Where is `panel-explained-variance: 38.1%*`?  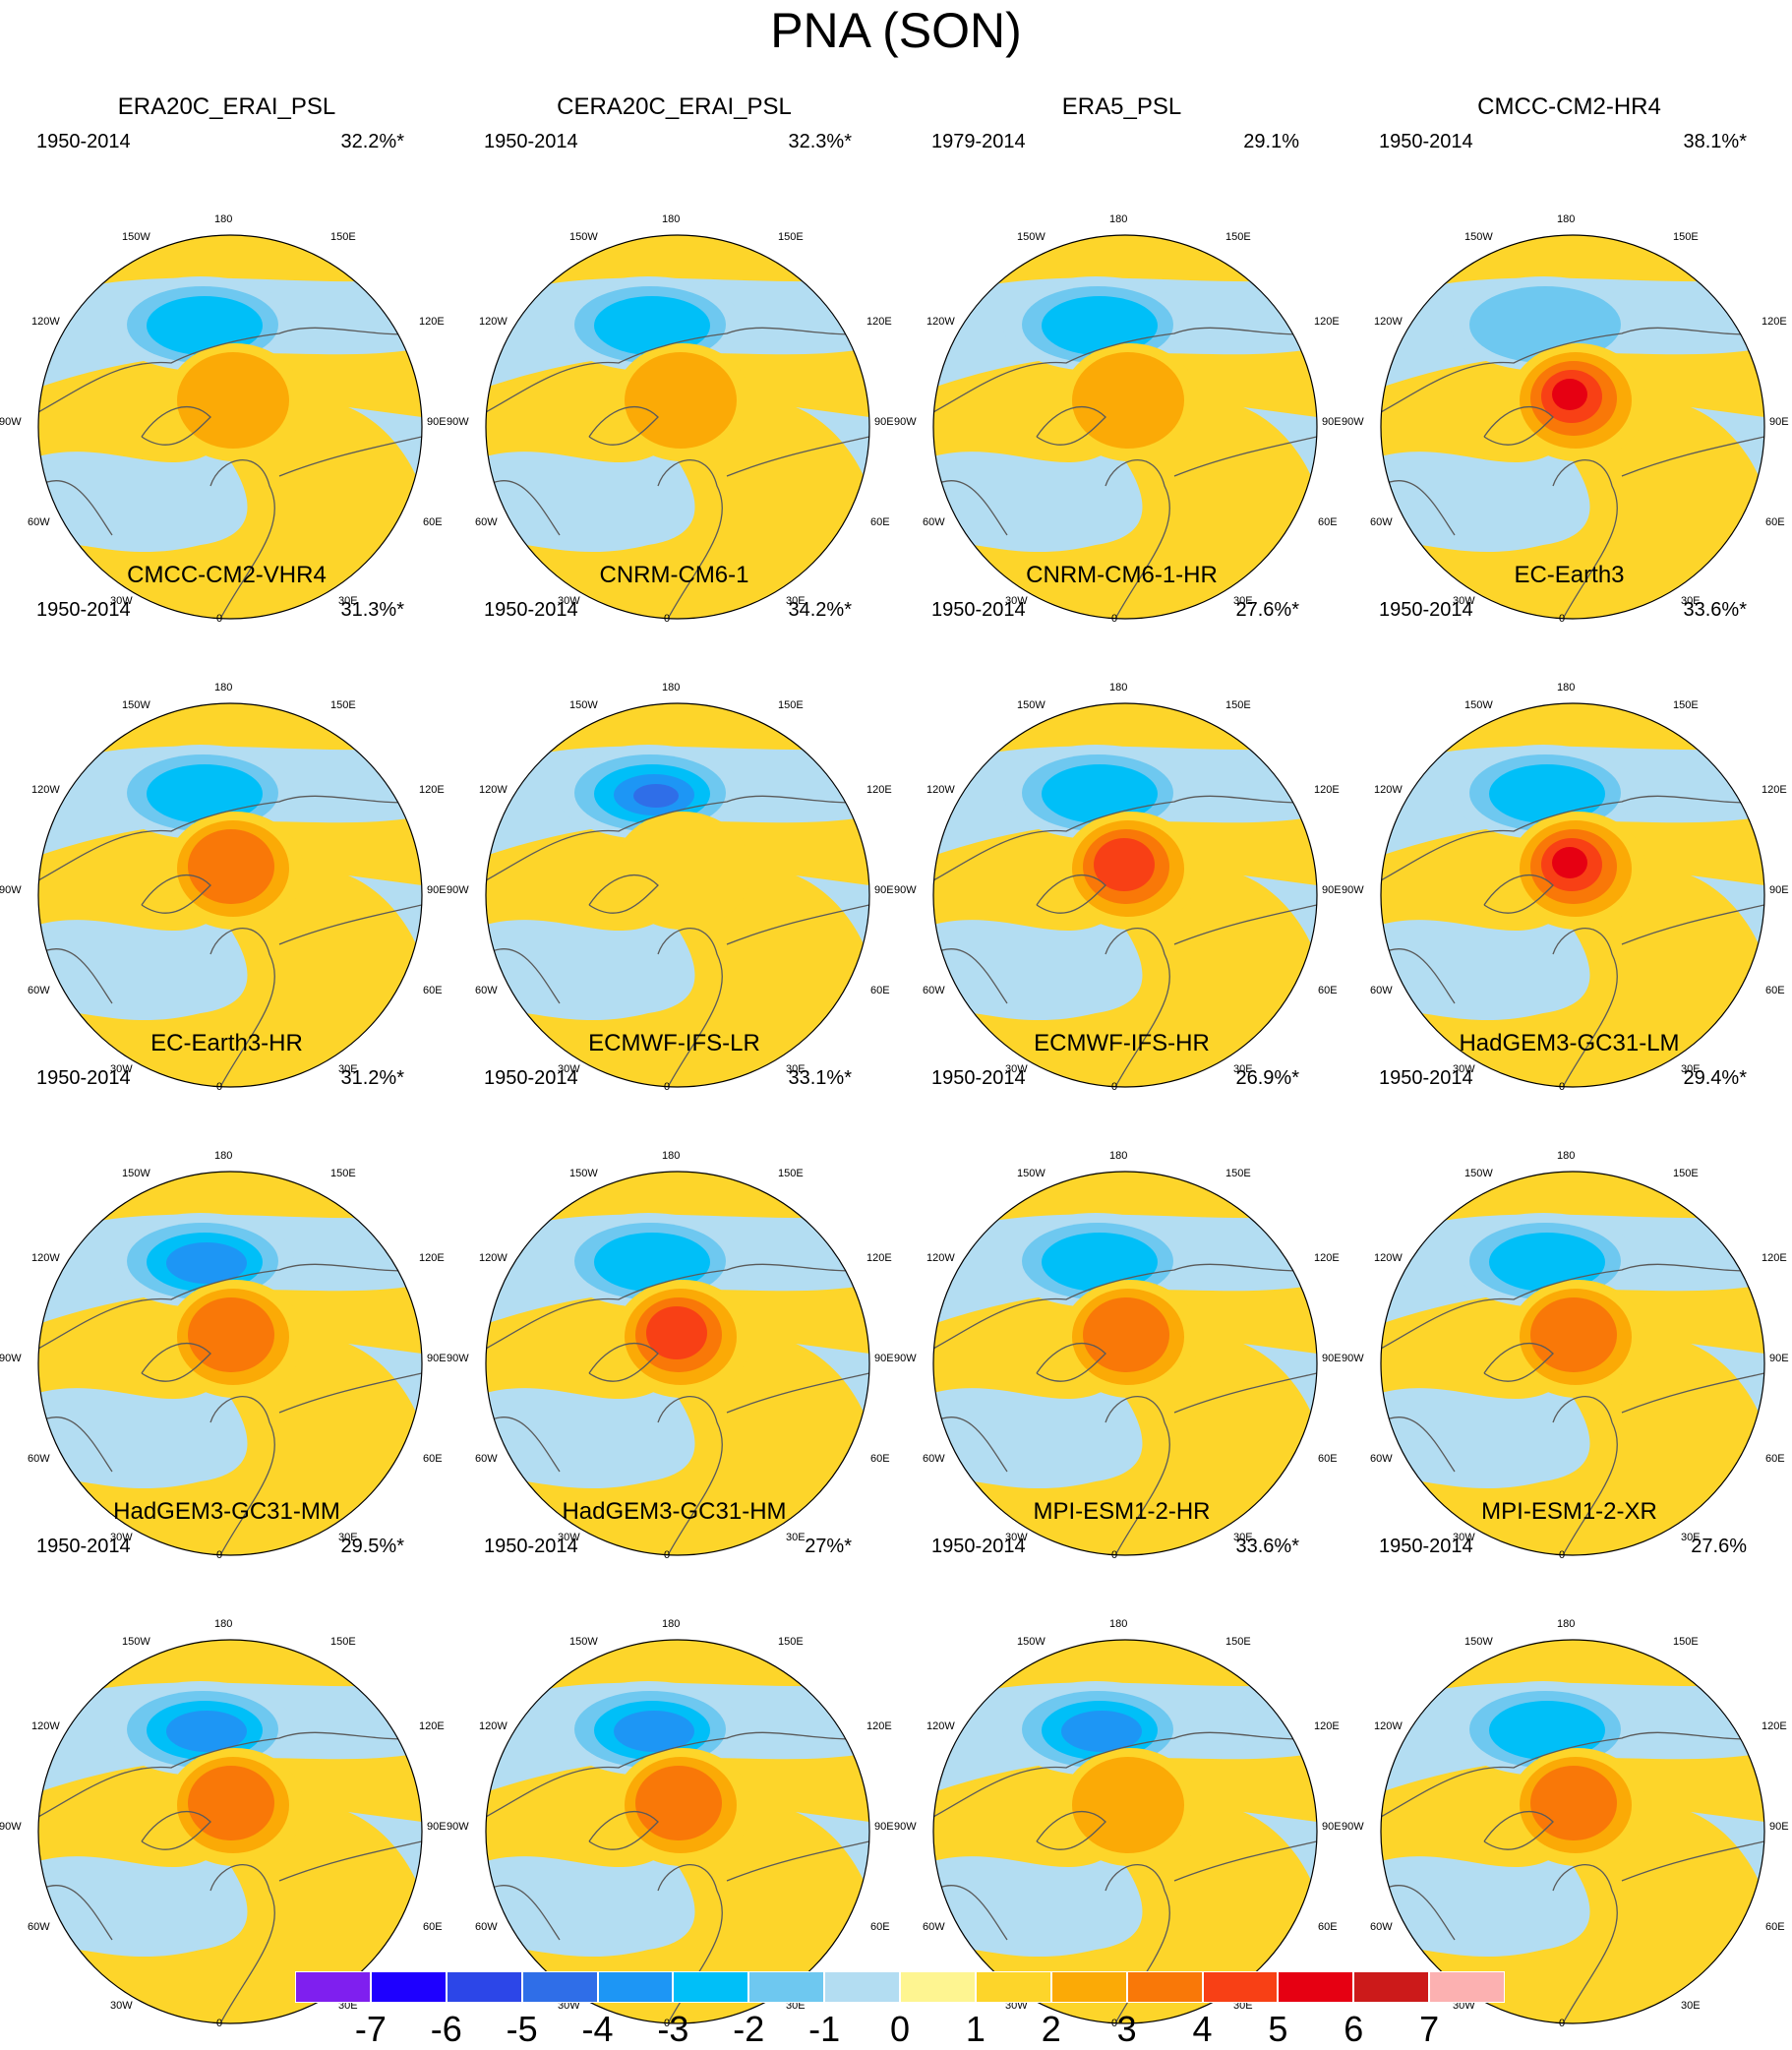
panel-explained-variance: 38.1%* is located at coordinates (1715, 141).